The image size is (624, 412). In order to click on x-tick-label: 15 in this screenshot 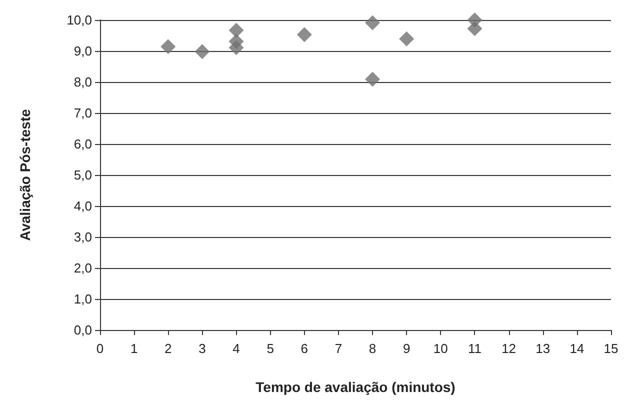, I will do `click(611, 348)`.